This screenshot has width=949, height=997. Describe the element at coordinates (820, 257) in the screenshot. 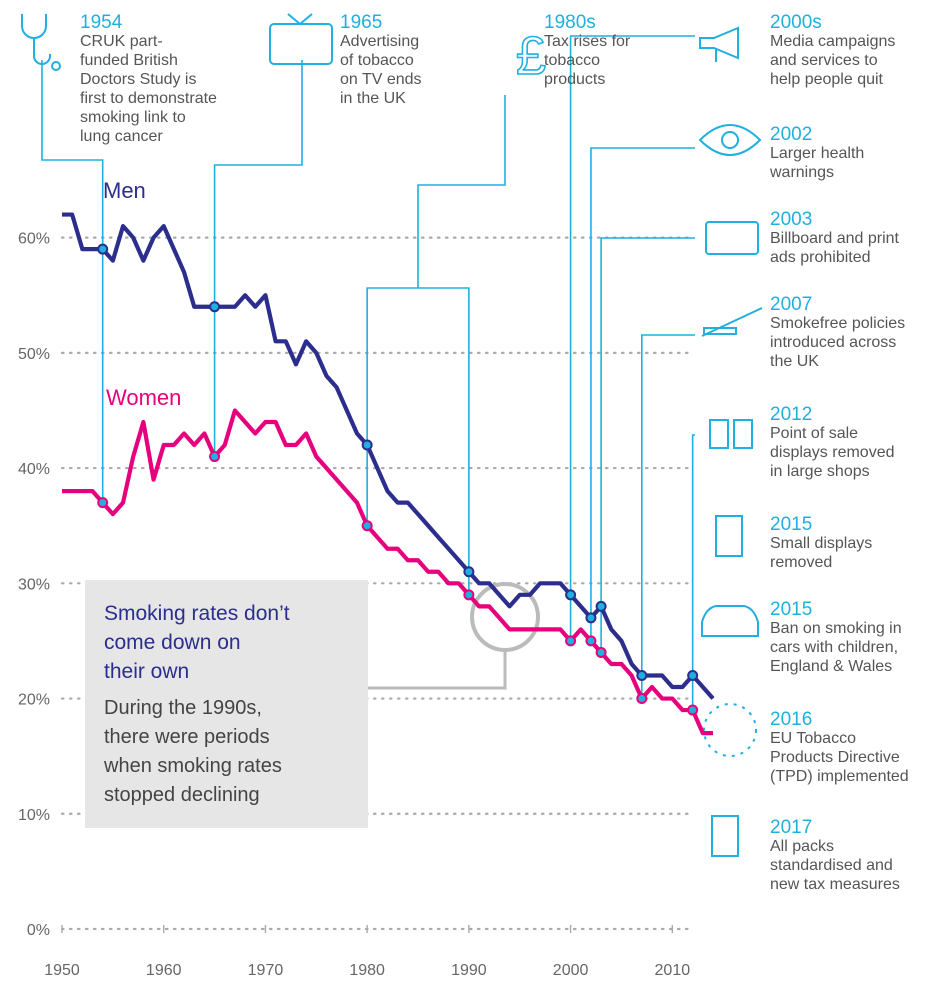

I see `event-text: ads prohibited` at that location.